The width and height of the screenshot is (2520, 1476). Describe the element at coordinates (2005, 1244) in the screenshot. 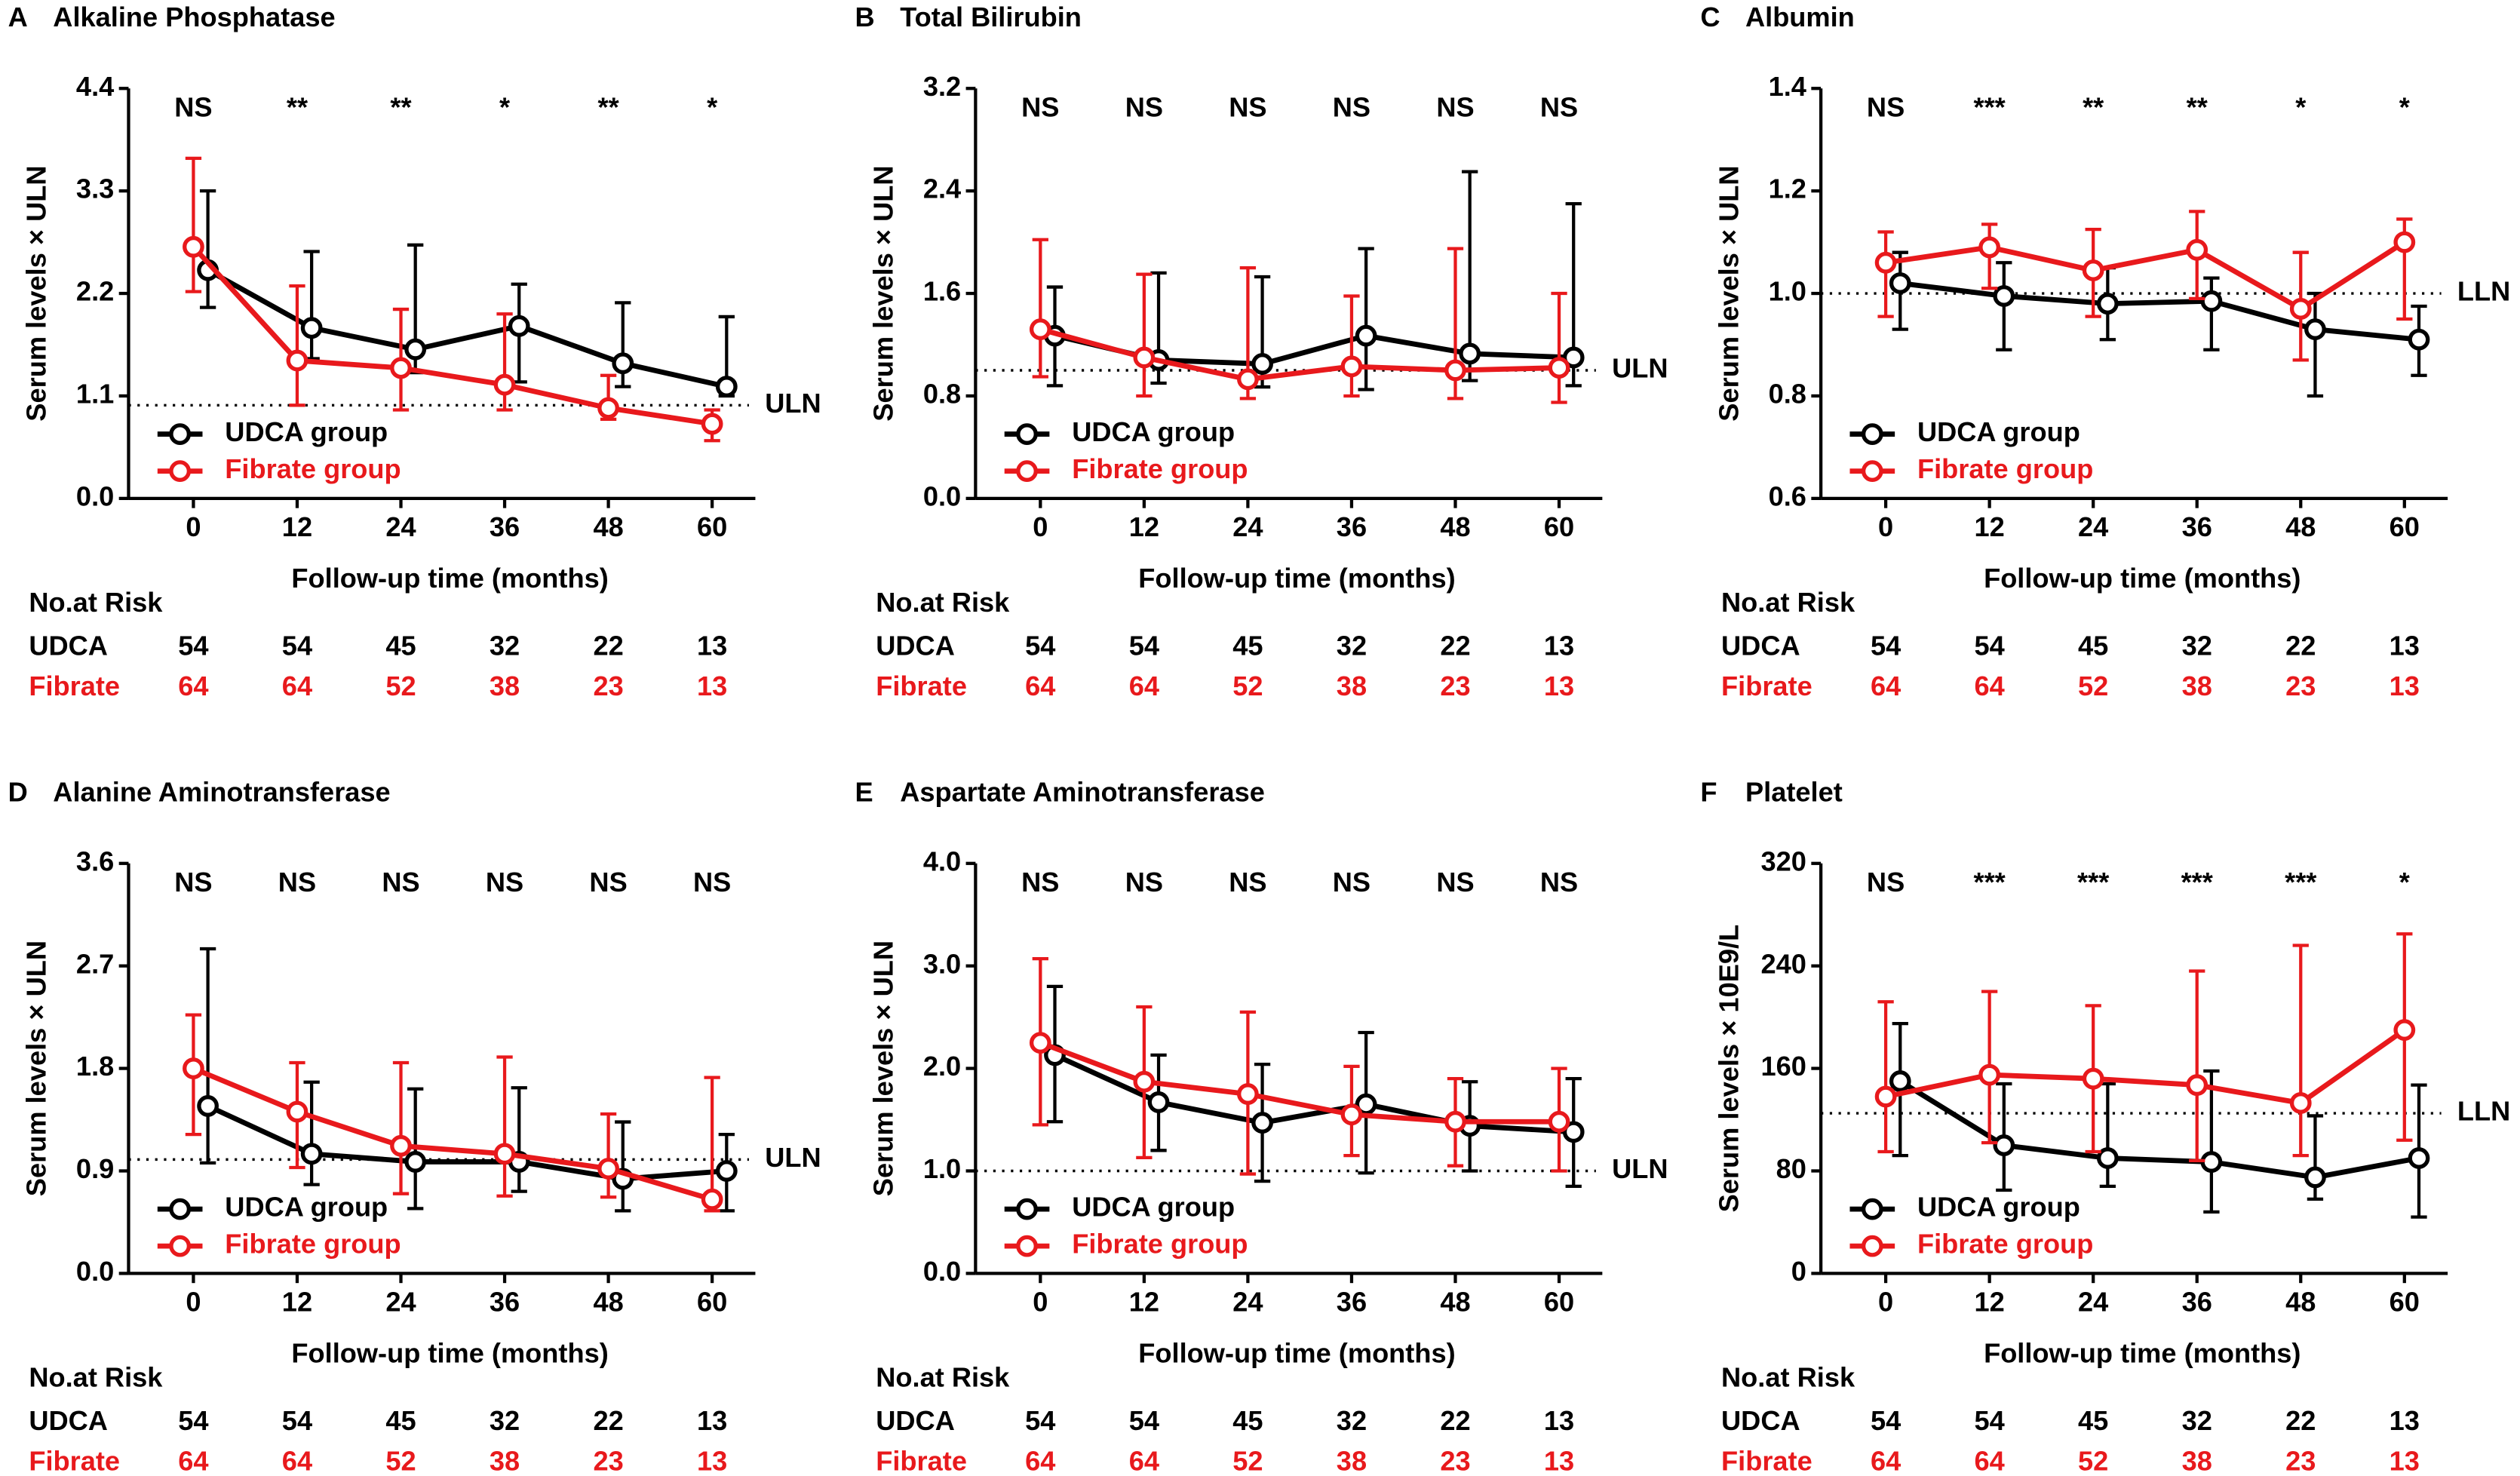

I see `legend-label: Fibrate group` at that location.